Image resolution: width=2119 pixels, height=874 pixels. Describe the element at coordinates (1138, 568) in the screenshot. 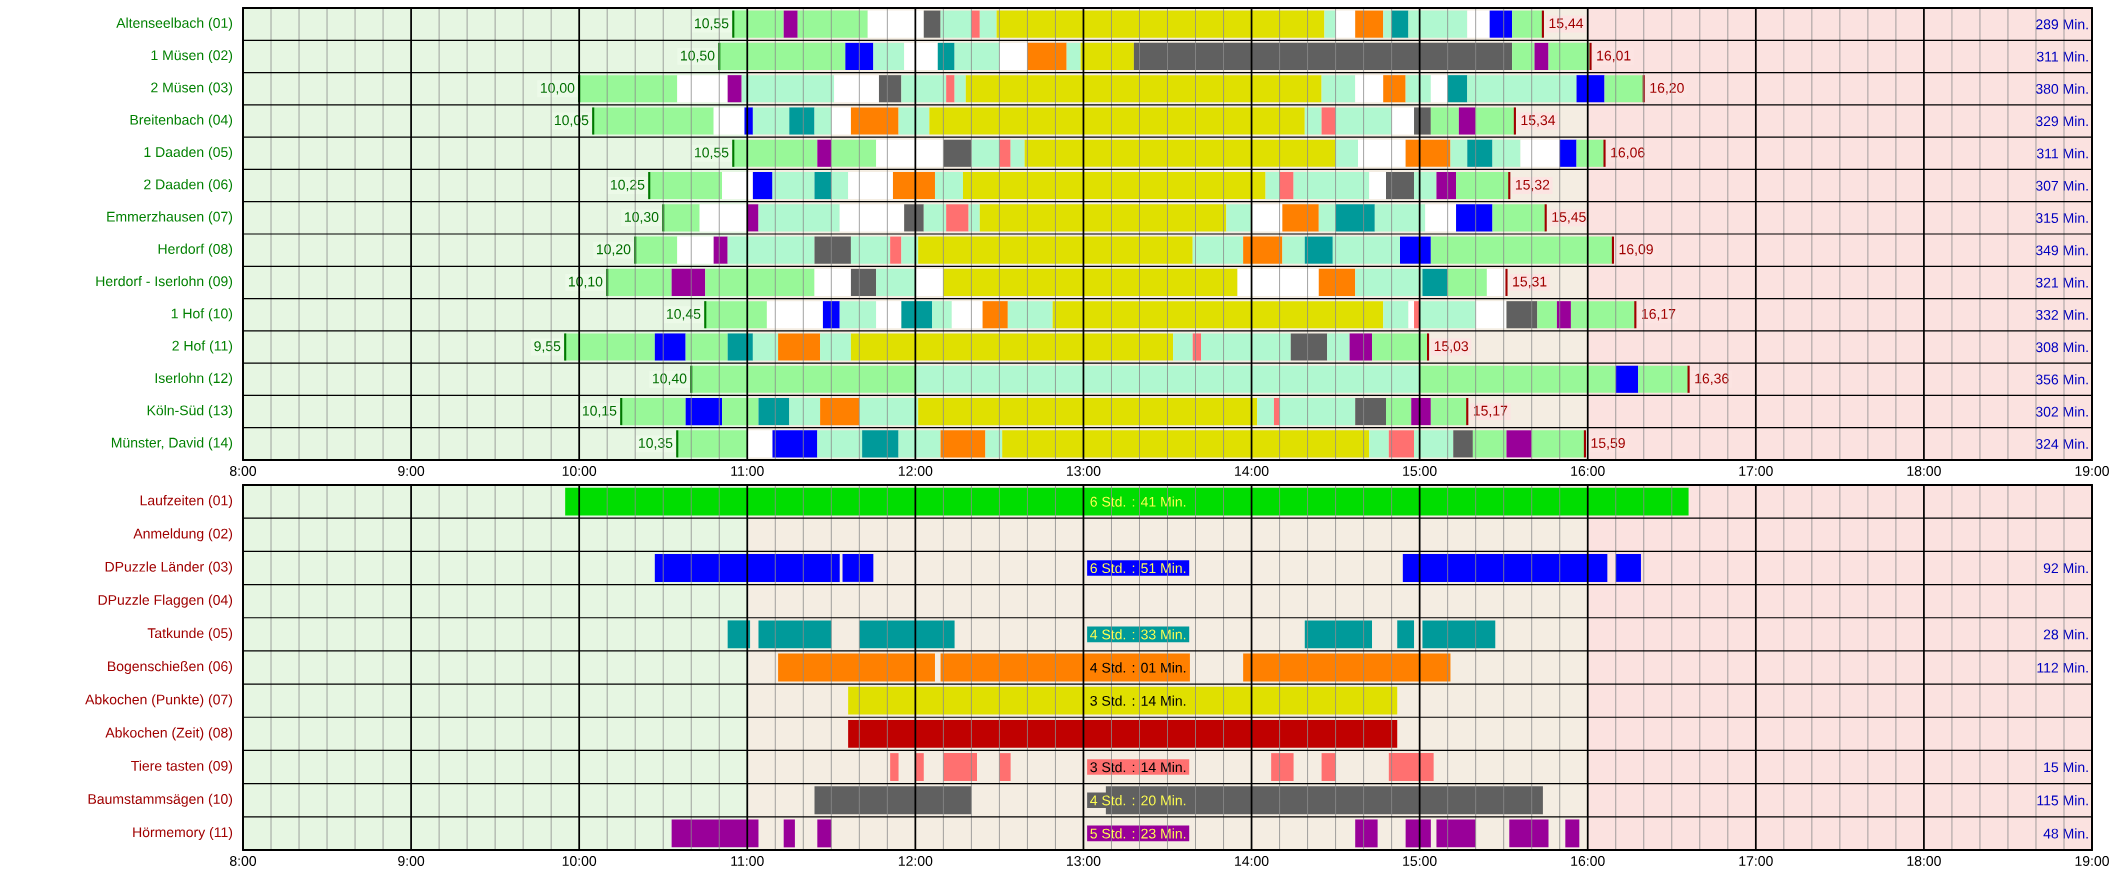

I see `total-label: 6 Std. : 51 Min.` at that location.